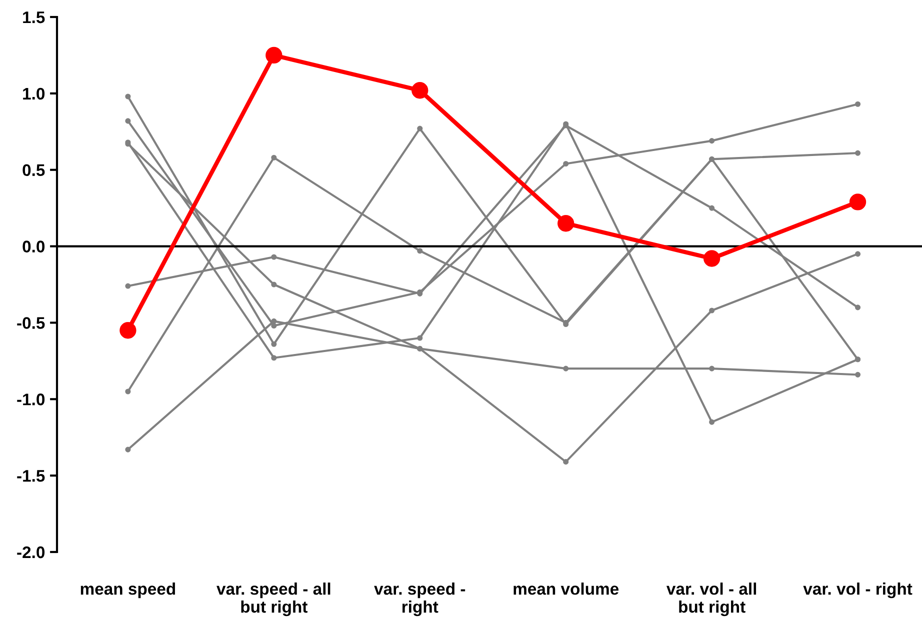 The height and width of the screenshot is (618, 922). What do you see at coordinates (31, 323) in the screenshot?
I see `y-tick-label: -0.5` at bounding box center [31, 323].